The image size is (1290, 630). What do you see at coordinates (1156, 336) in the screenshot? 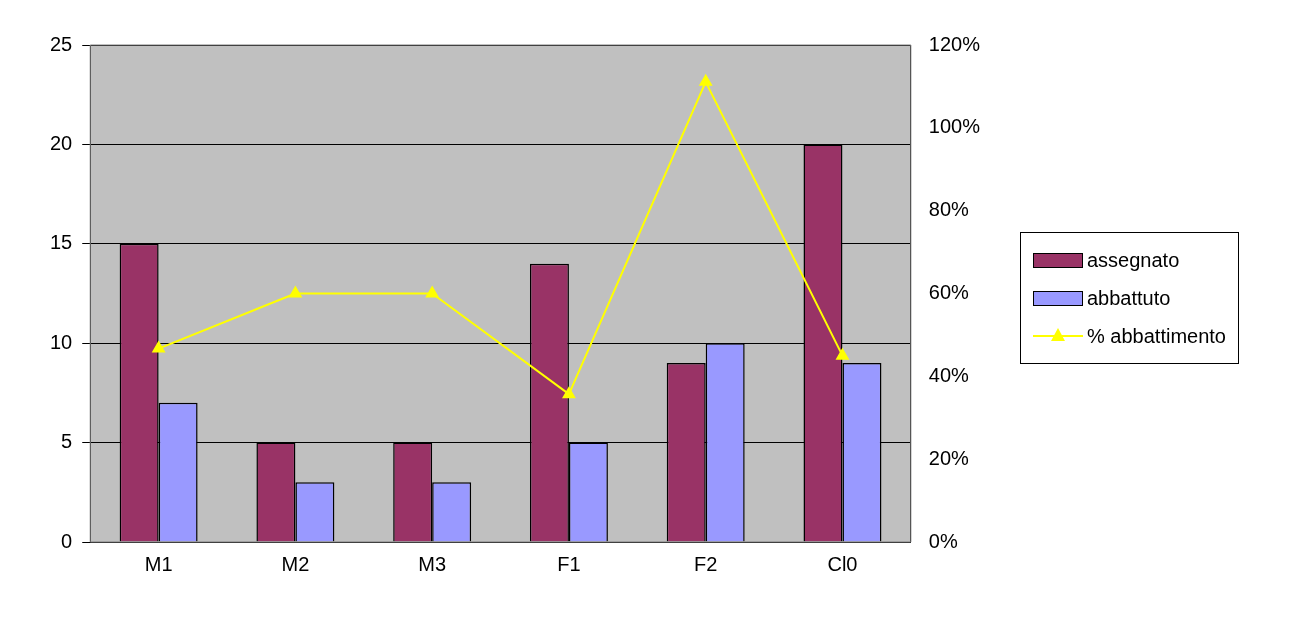
I see `legend-label: % abbattimento` at bounding box center [1156, 336].